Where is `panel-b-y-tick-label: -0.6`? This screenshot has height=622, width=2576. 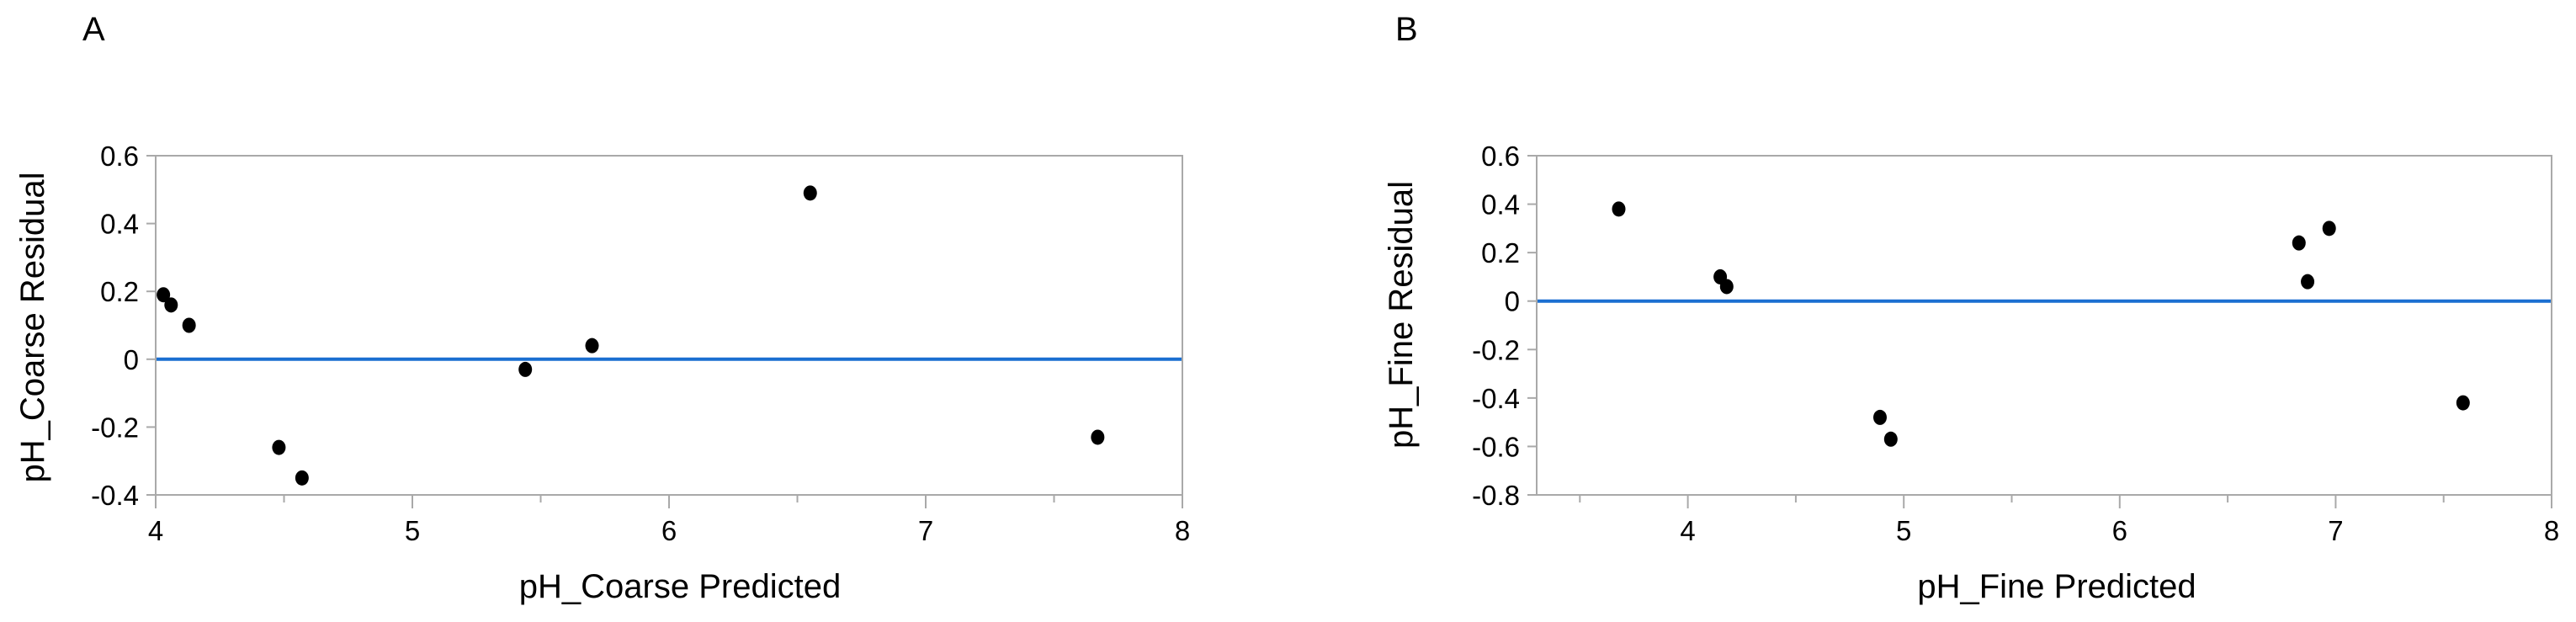 panel-b-y-tick-label: -0.6 is located at coordinates (1496, 446).